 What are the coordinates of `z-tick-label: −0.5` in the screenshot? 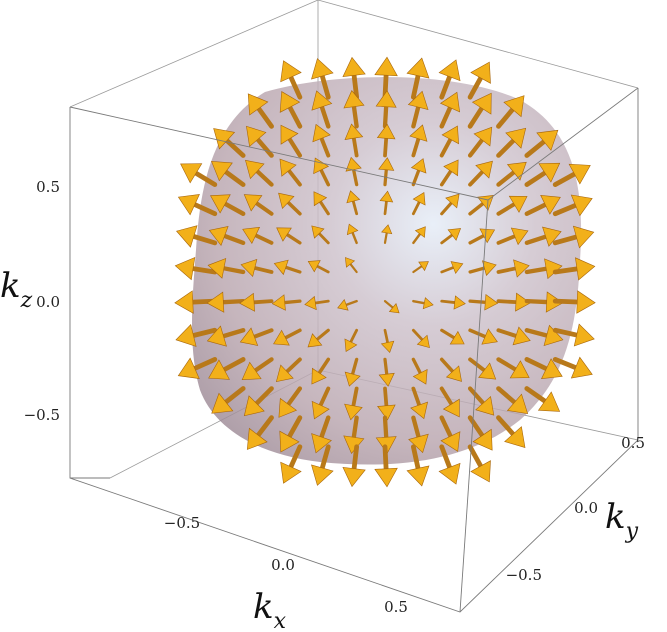 It's located at (42, 415).